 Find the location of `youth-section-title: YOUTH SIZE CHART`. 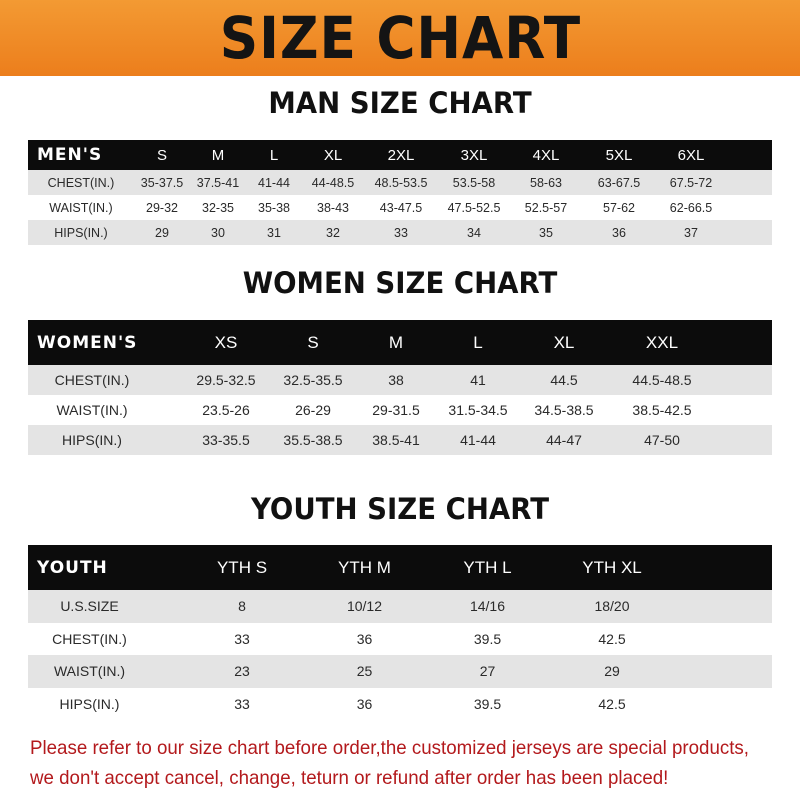

youth-section-title: YOUTH SIZE CHART is located at coordinates (400, 509).